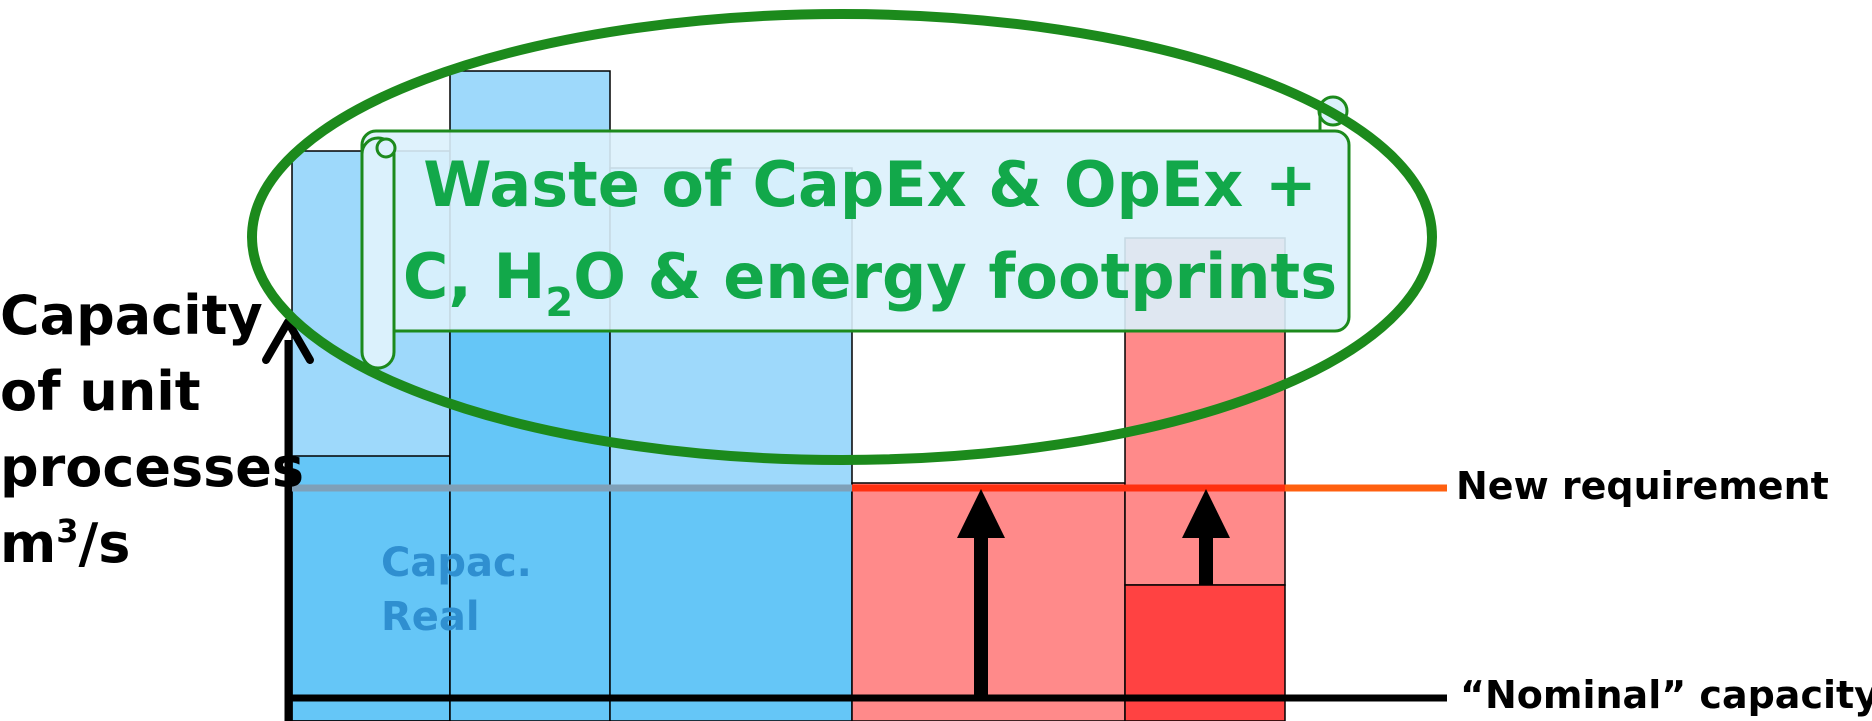 The image size is (1872, 721). What do you see at coordinates (28, 543) in the screenshot?
I see `unit-base: m` at bounding box center [28, 543].